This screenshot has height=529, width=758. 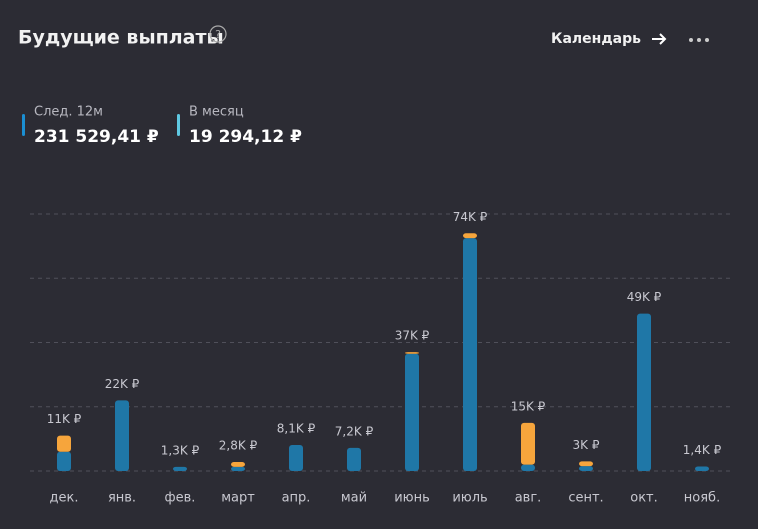 What do you see at coordinates (585, 498) in the screenshot?
I see `x-tick-label: сент.` at bounding box center [585, 498].